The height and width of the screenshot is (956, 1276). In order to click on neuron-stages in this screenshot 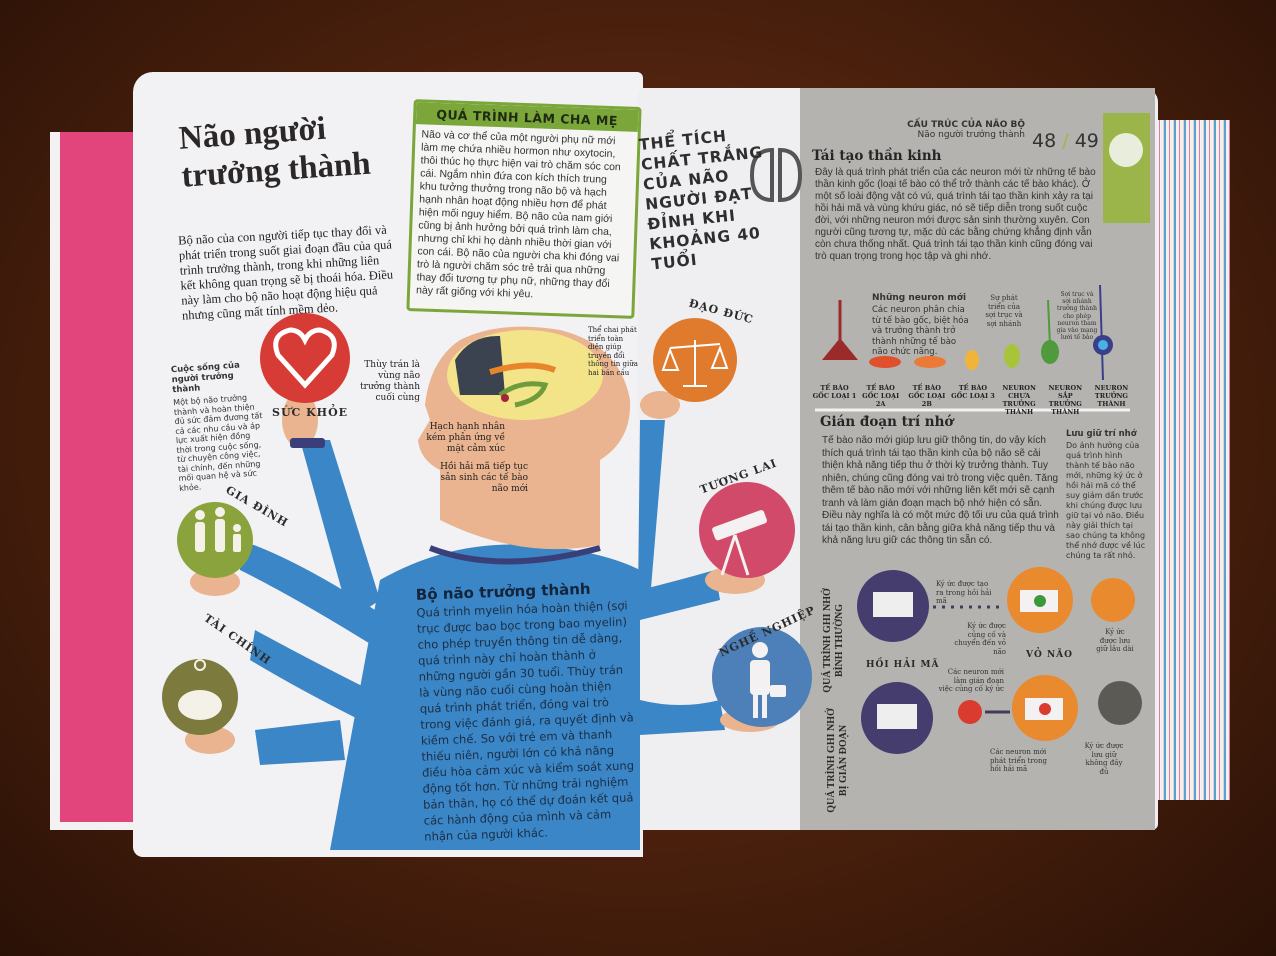, I will do `click(967, 332)`.